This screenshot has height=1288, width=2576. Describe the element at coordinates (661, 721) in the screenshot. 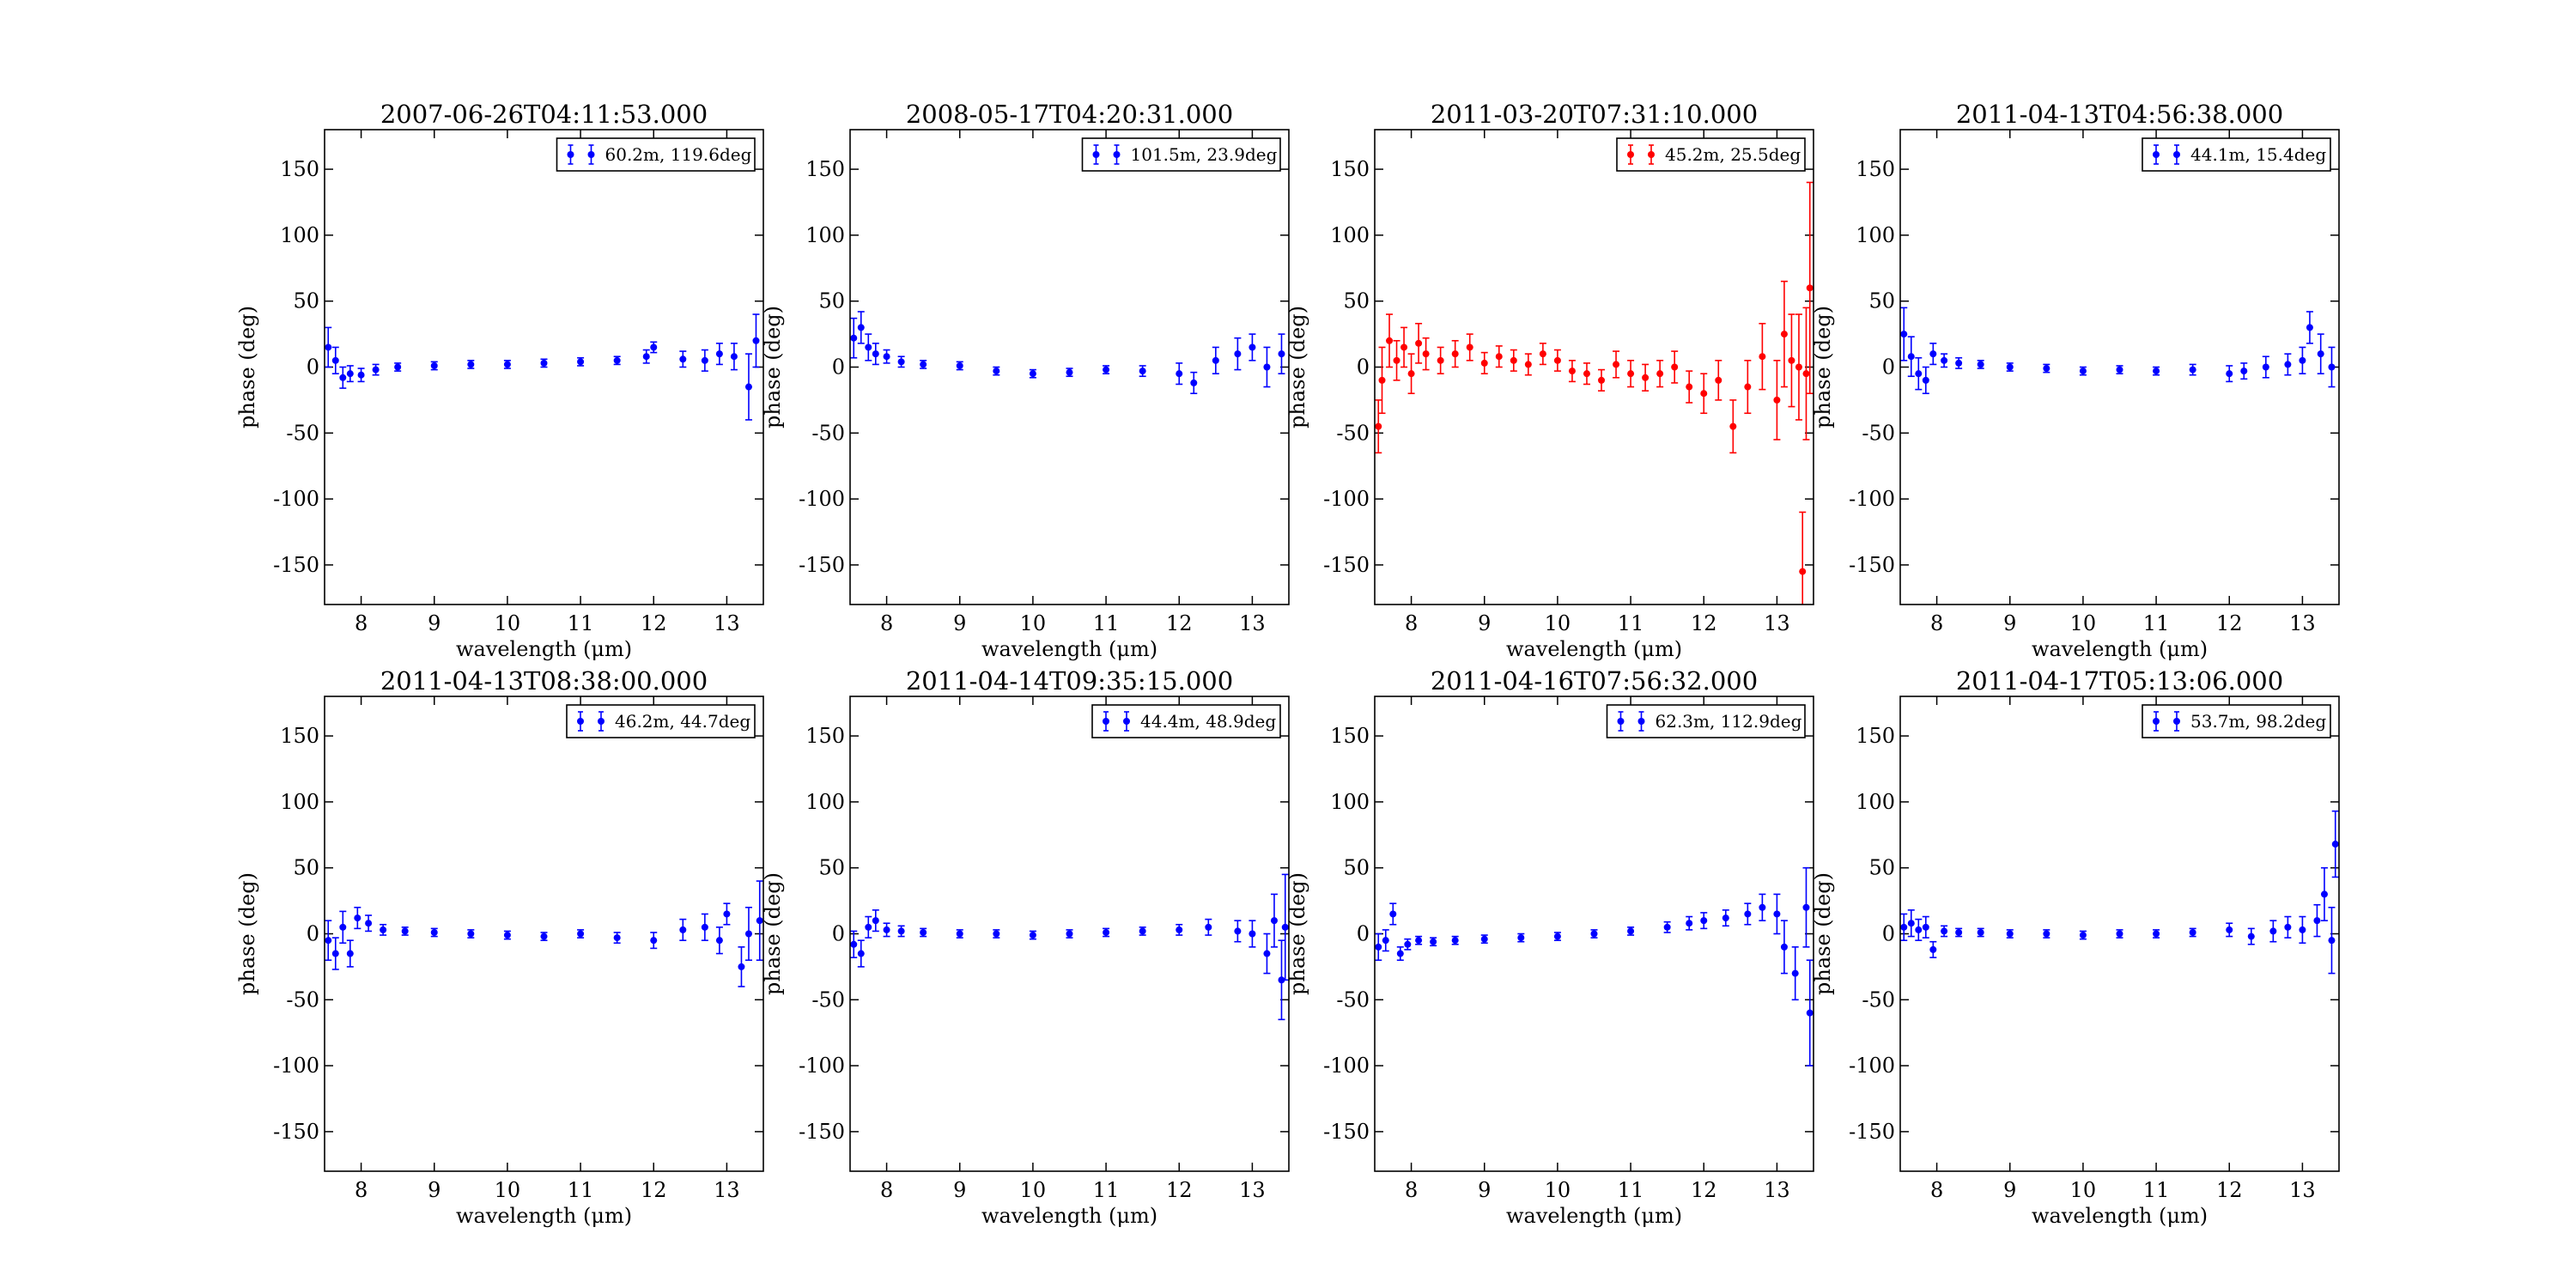

I see `legend: 46.2m, 44.7deg` at that location.